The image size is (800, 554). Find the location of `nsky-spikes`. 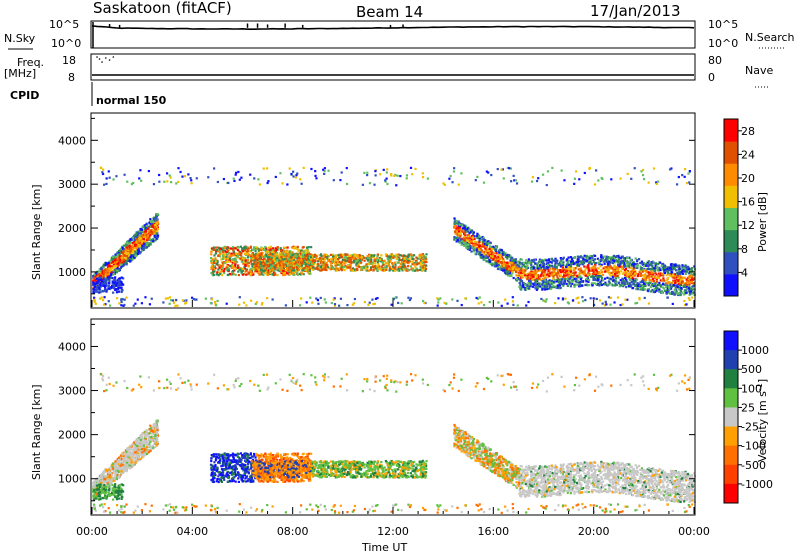

nsky-spikes is located at coordinates (248, 35).